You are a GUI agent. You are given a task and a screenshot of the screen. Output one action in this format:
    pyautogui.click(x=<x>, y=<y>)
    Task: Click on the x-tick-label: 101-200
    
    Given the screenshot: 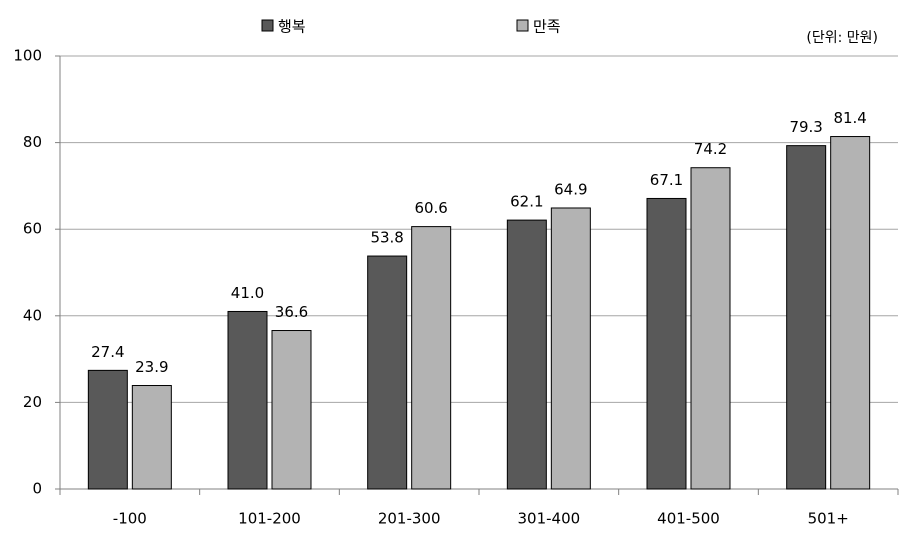 What is the action you would take?
    pyautogui.click(x=269, y=519)
    